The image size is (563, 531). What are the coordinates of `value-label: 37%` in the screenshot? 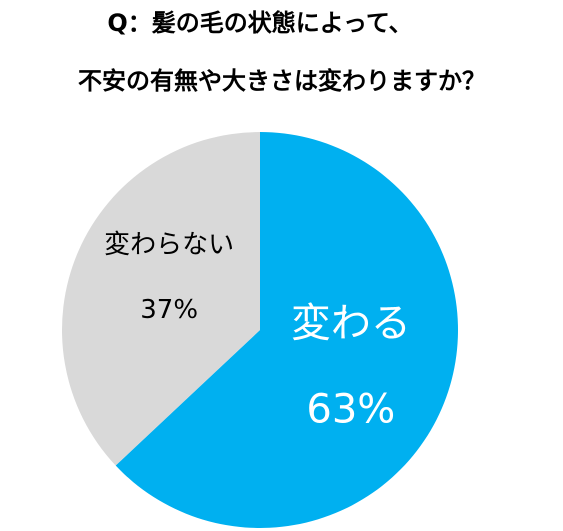 It's located at (169, 310).